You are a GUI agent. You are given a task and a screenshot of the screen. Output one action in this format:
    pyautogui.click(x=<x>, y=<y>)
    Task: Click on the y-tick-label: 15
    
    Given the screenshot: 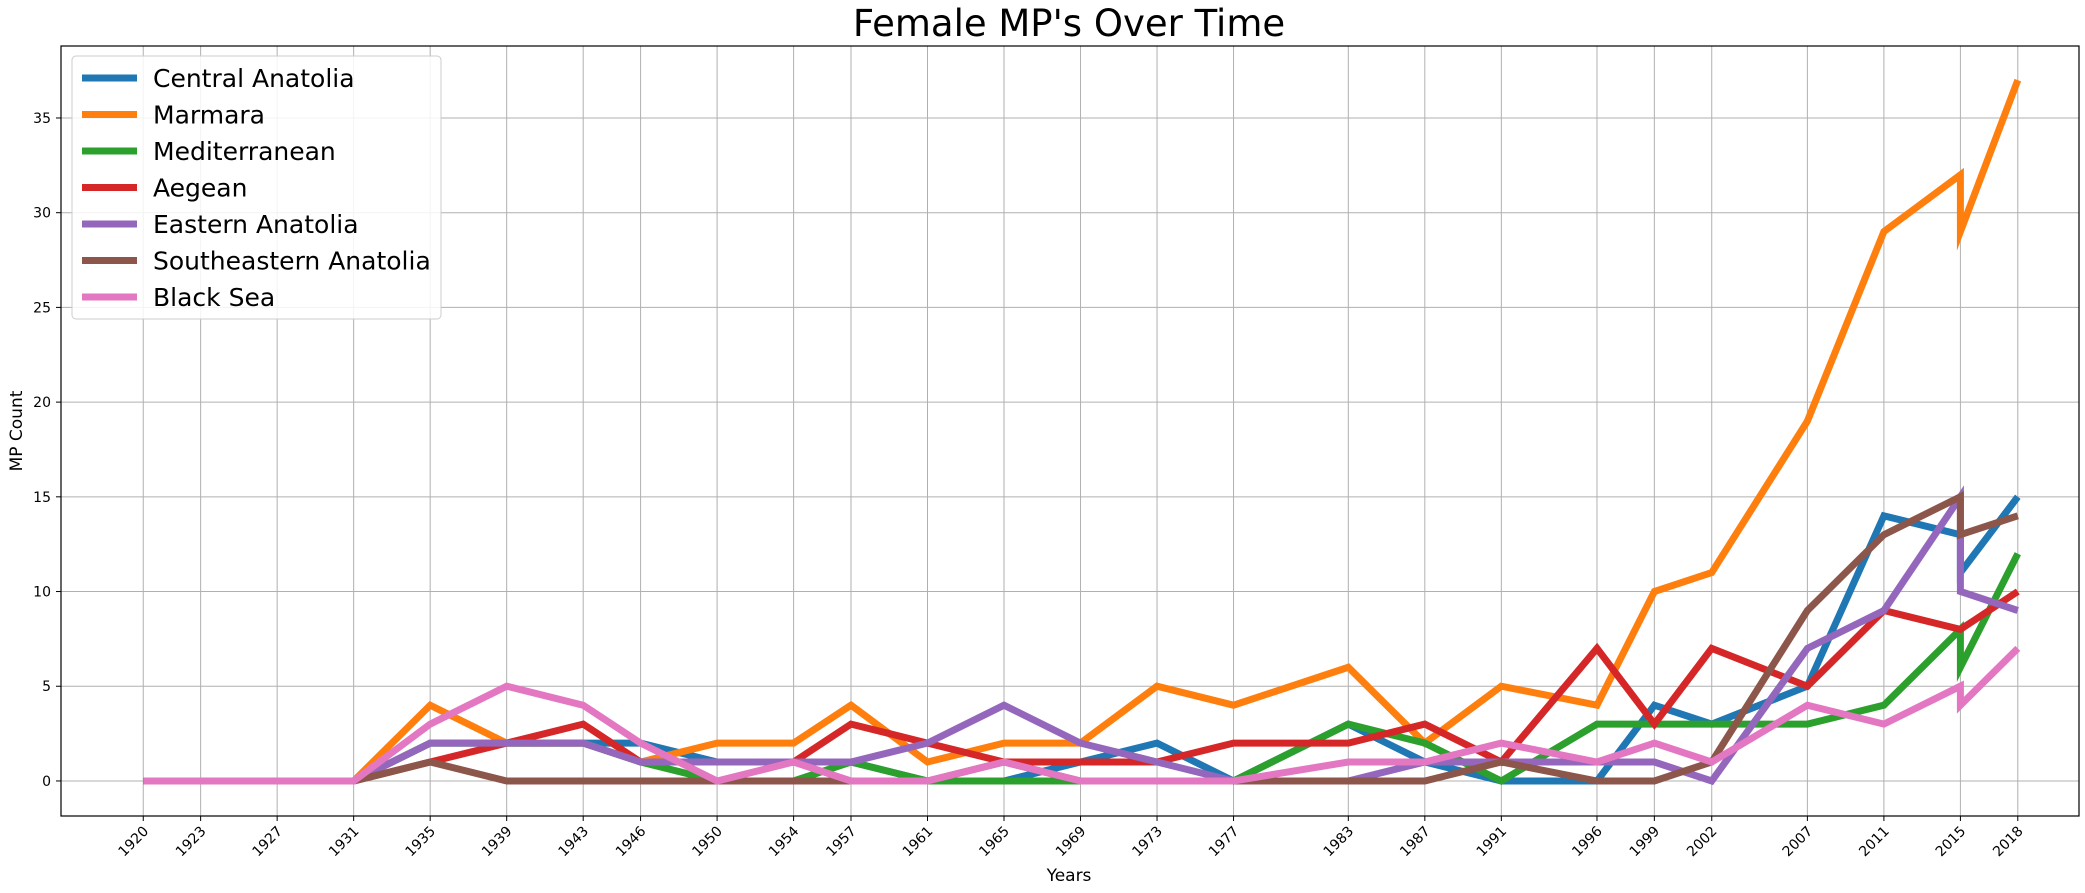 What is the action you would take?
    pyautogui.click(x=42, y=498)
    